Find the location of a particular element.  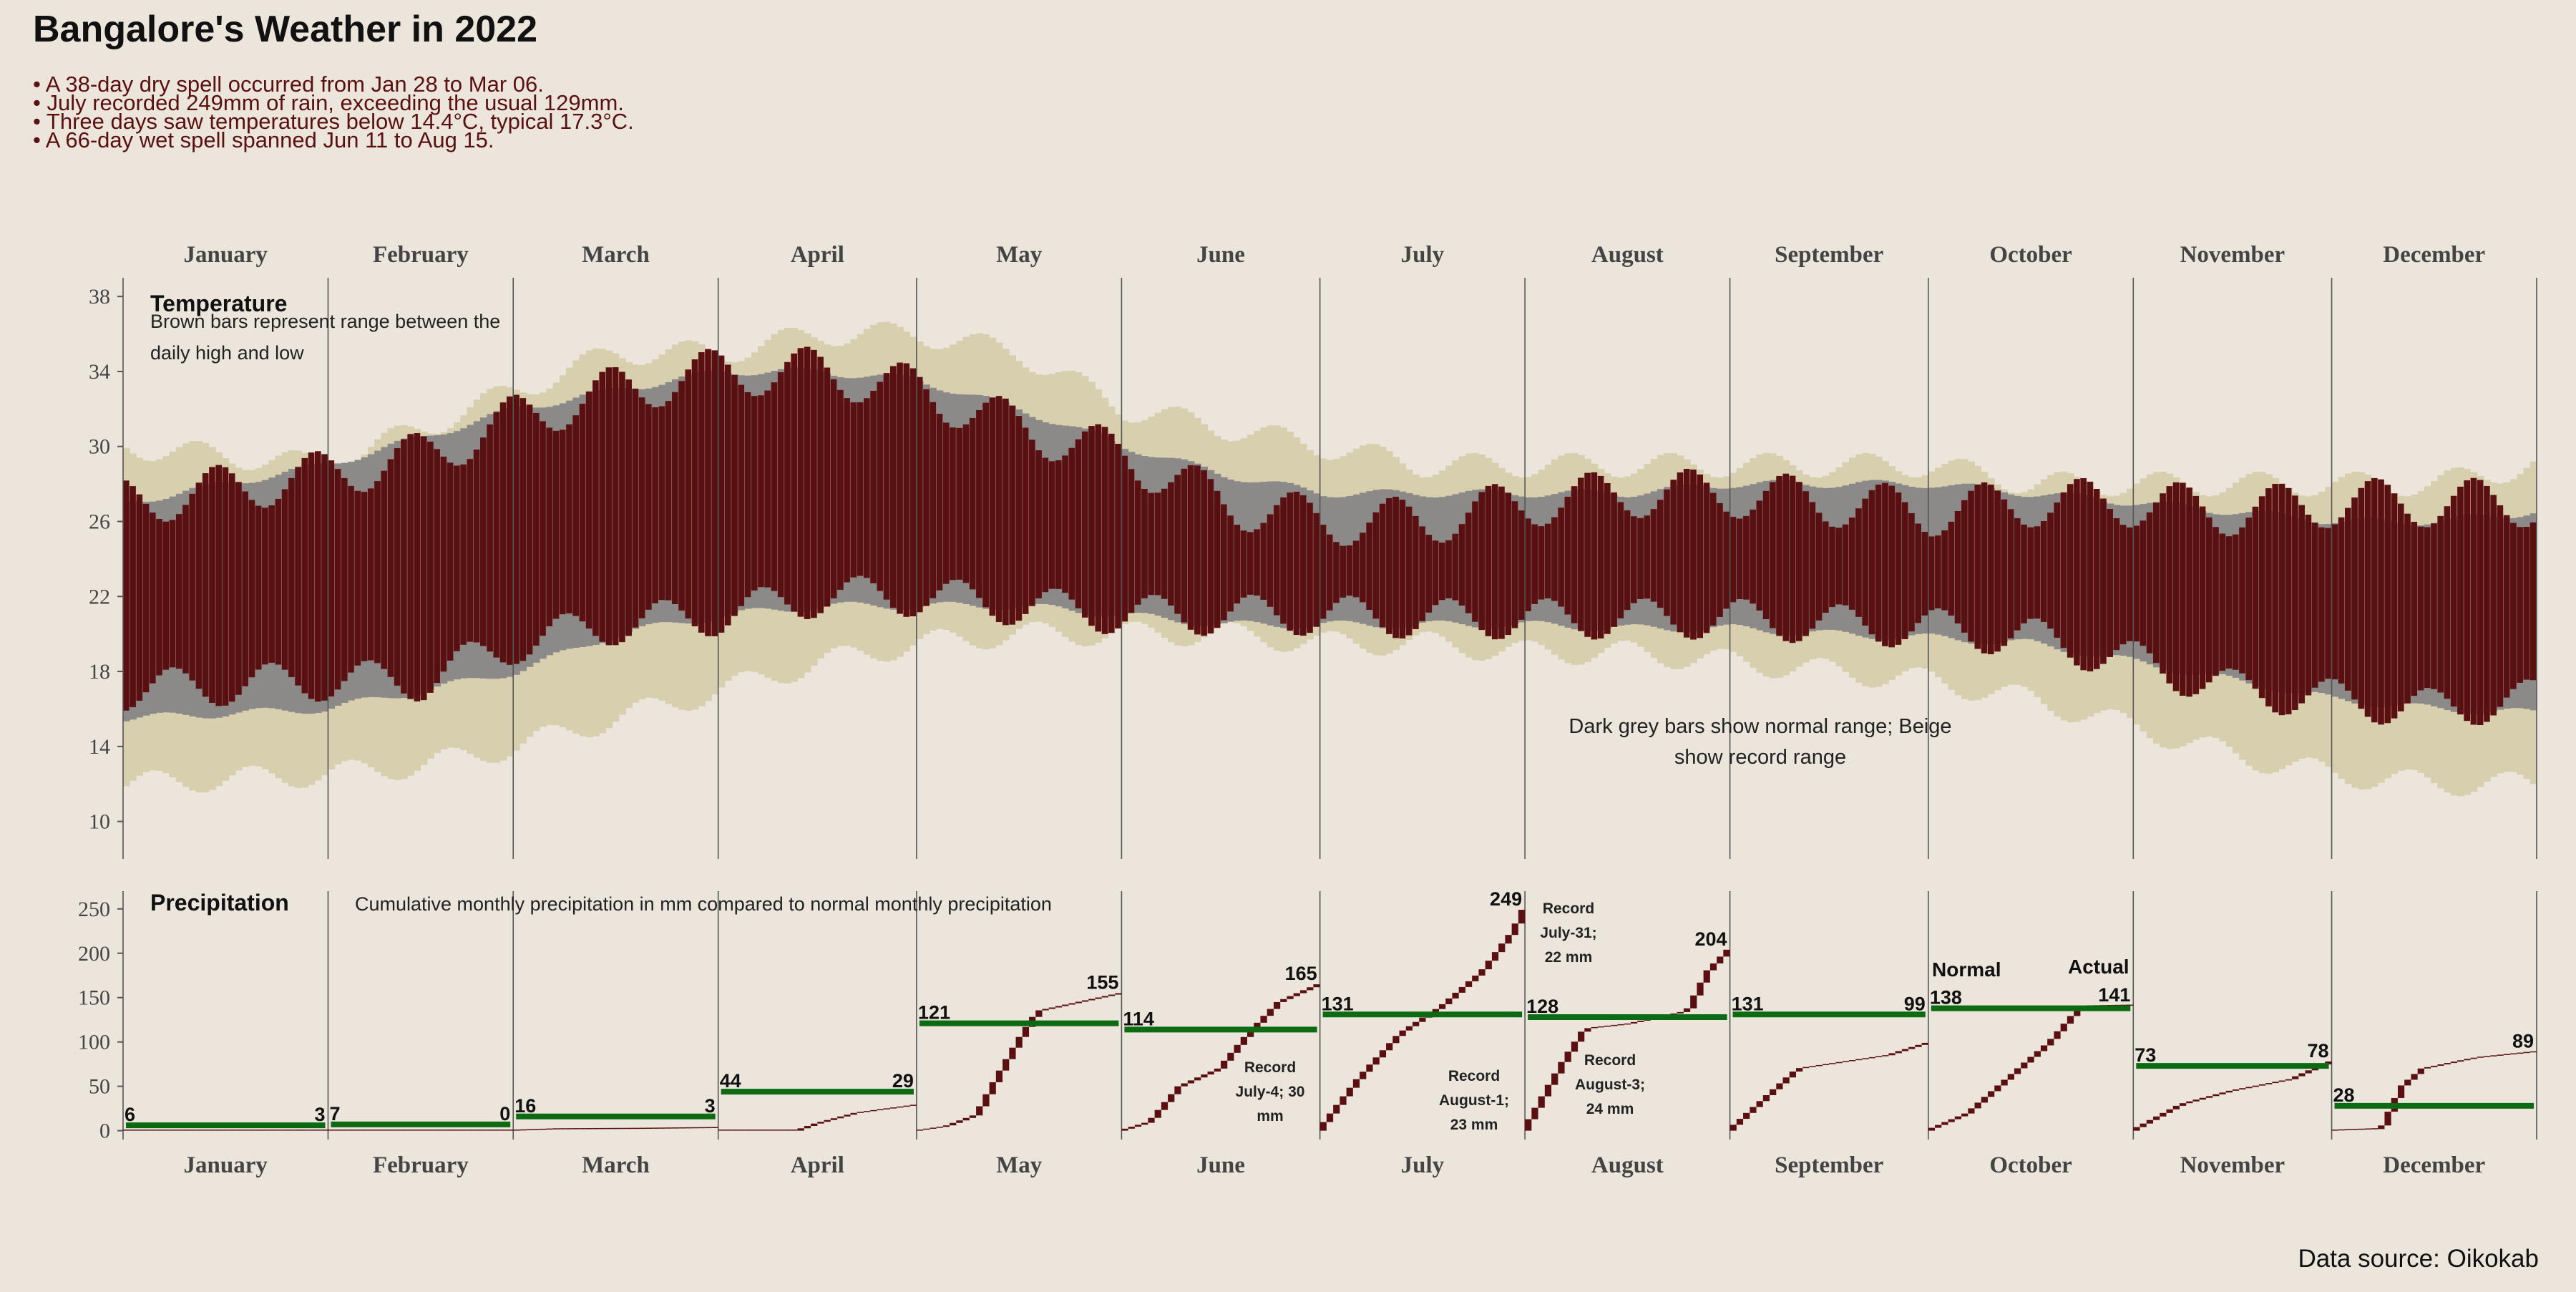

actual-legend-label: Actual is located at coordinates (2098, 967).